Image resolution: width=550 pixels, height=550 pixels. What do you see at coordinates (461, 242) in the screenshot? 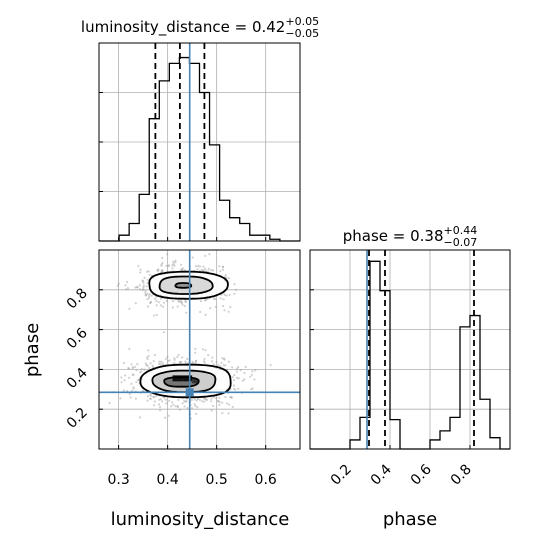
I see `title-ph-minus: −0.07` at bounding box center [461, 242].